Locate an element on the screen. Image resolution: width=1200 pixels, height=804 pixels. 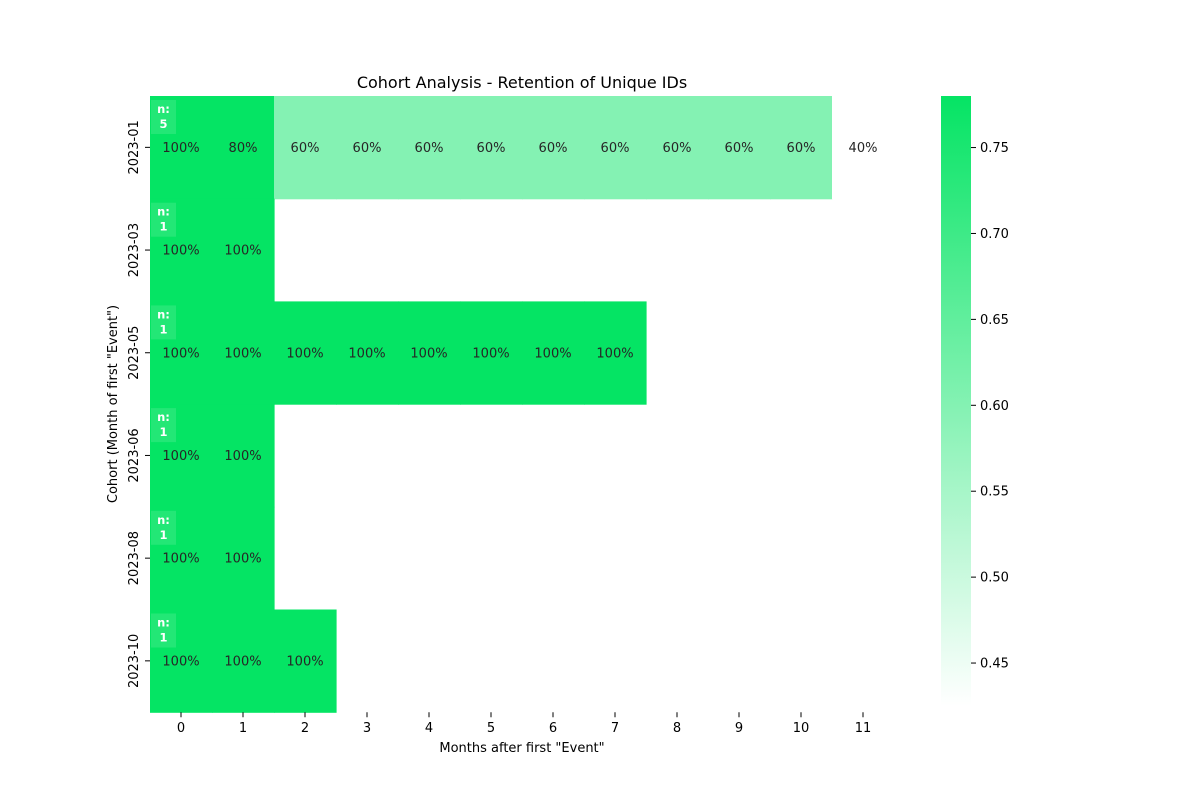
y-tick-label: 2023-06 is located at coordinates (134, 455).